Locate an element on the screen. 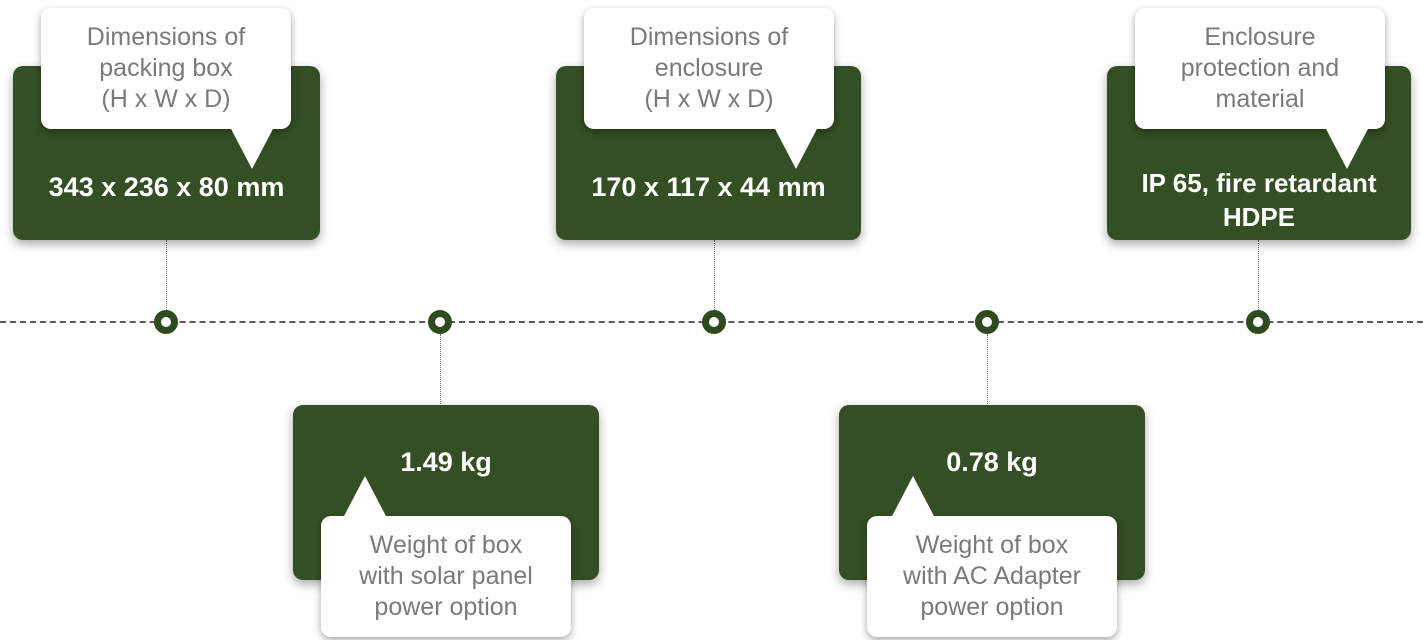 The height and width of the screenshot is (640, 1423). spec-label-bubble: Dimensions of packing box (H x W x D) is located at coordinates (166, 68).